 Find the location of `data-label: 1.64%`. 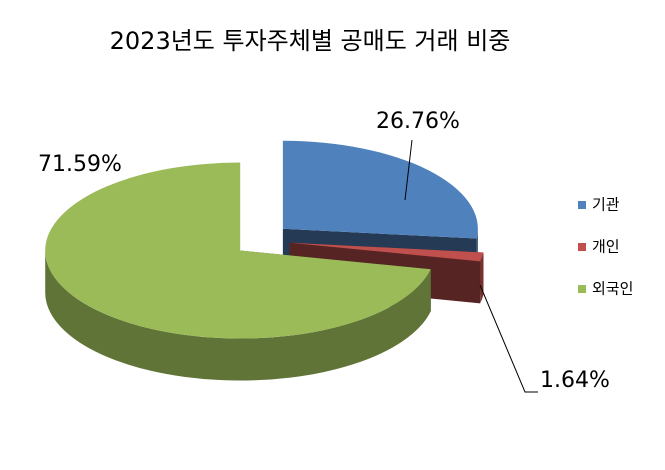

data-label: 1.64% is located at coordinates (575, 380).